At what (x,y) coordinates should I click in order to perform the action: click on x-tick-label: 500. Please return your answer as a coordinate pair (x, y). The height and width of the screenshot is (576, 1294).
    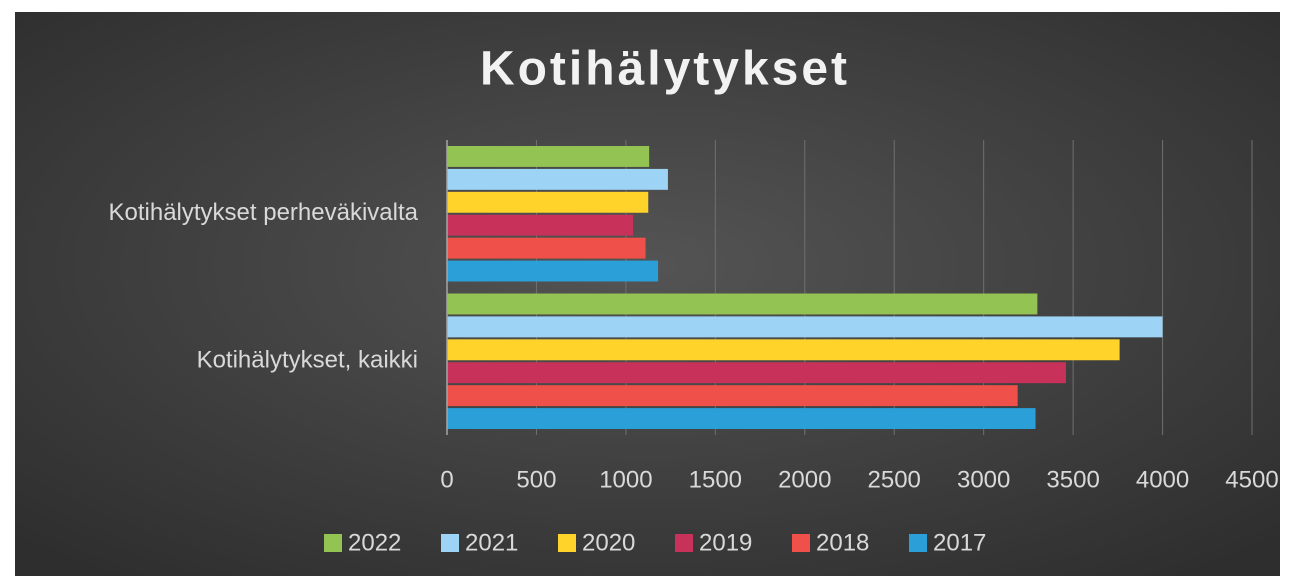
    Looking at the image, I should click on (536, 479).